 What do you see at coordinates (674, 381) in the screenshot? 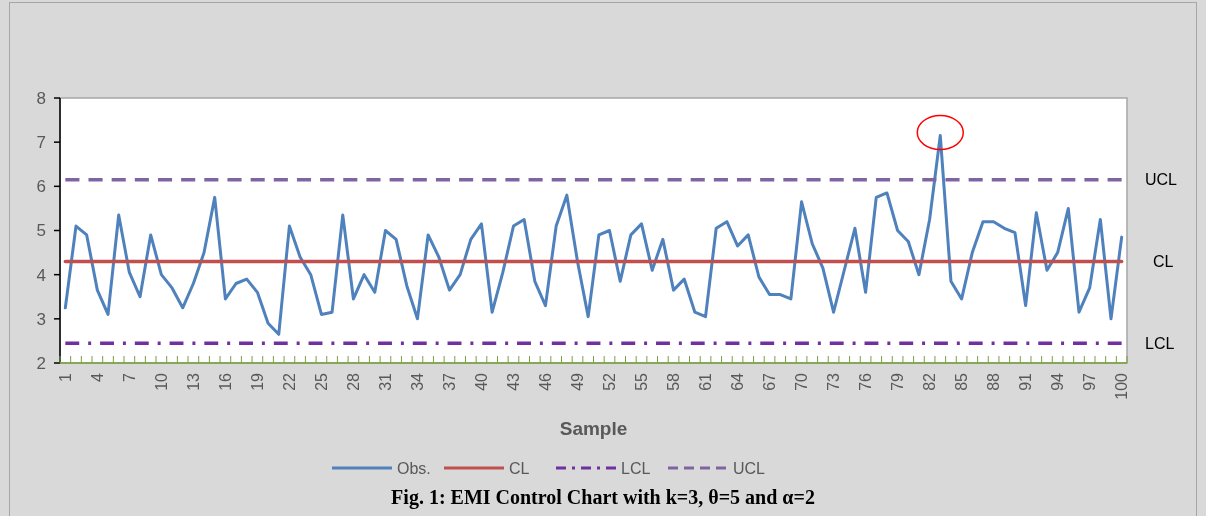
I see `x-tick-label: 58` at bounding box center [674, 381].